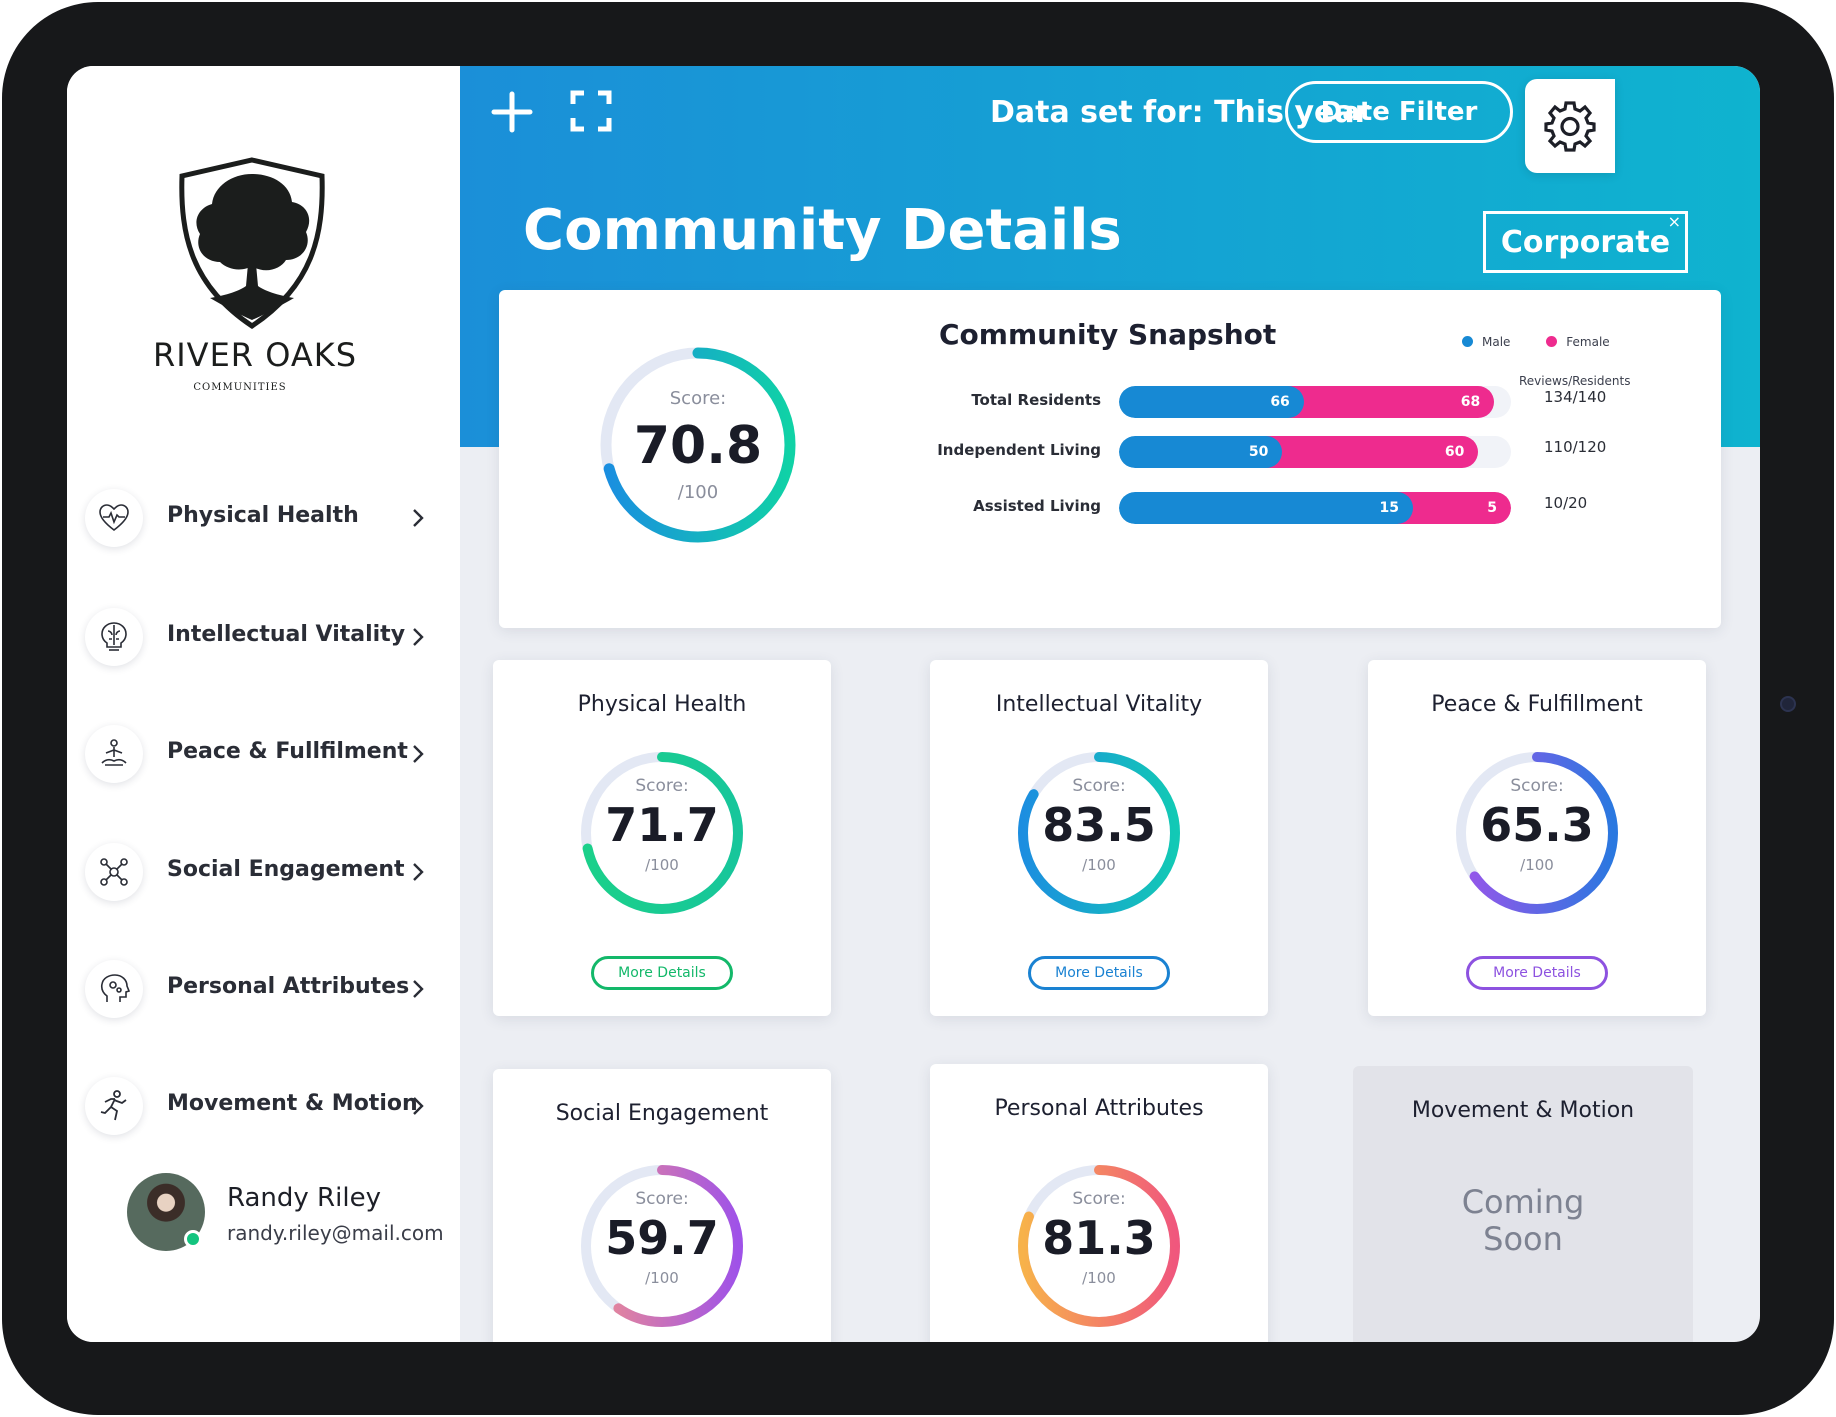 This screenshot has height=1417, width=1836. What do you see at coordinates (114, 989) in the screenshot?
I see `head-gears-icon` at bounding box center [114, 989].